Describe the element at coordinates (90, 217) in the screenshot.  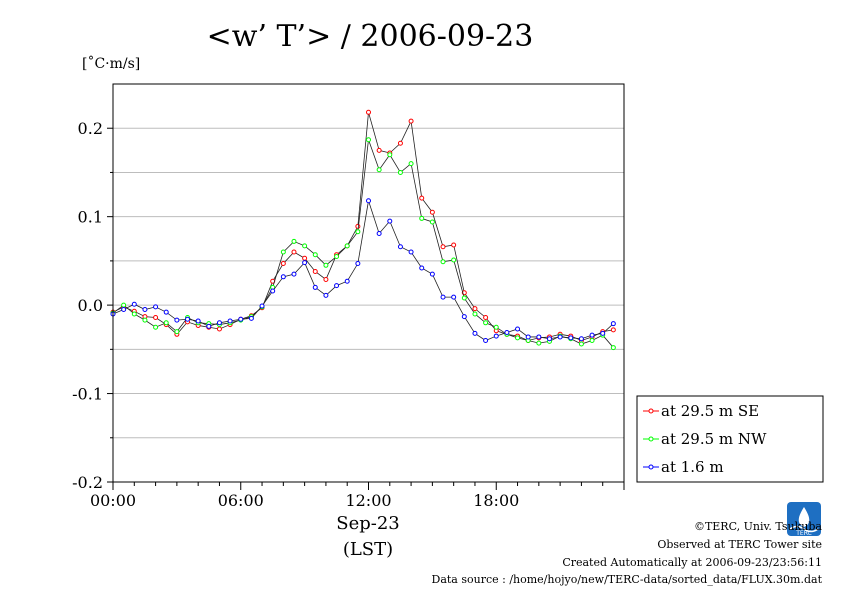
I see `y-tick-label: 0.1` at that location.